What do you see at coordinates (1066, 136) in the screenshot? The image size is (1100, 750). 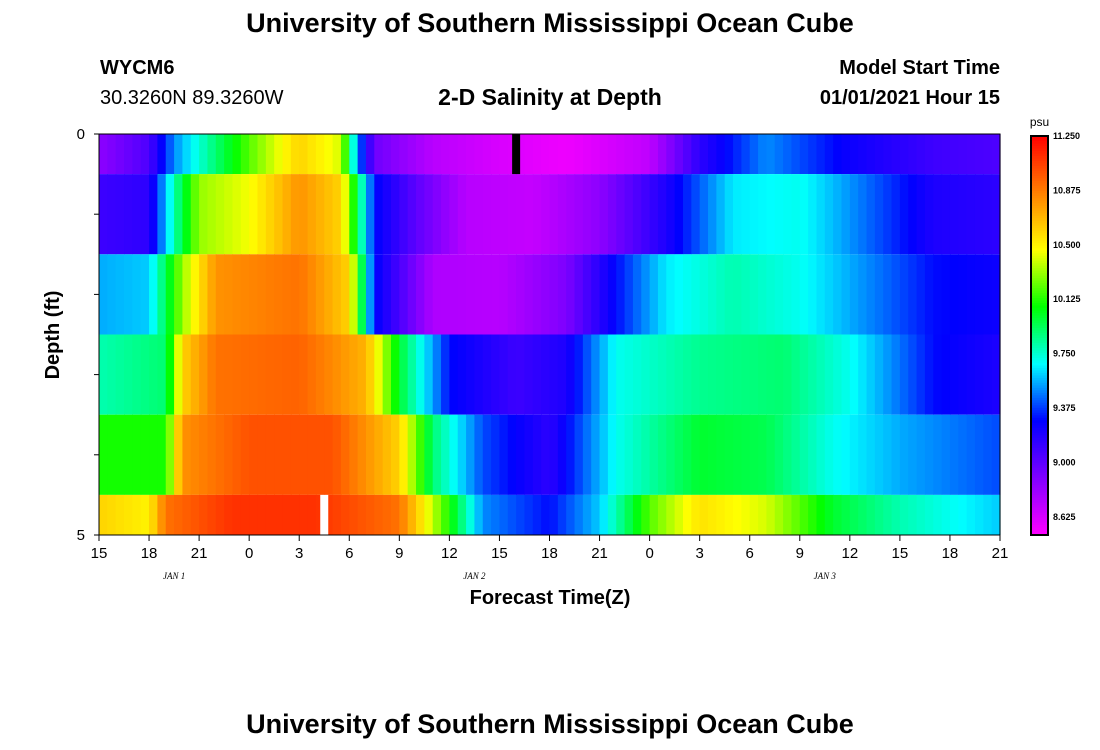 I see `colorbar-tick-label: 11.250` at bounding box center [1066, 136].